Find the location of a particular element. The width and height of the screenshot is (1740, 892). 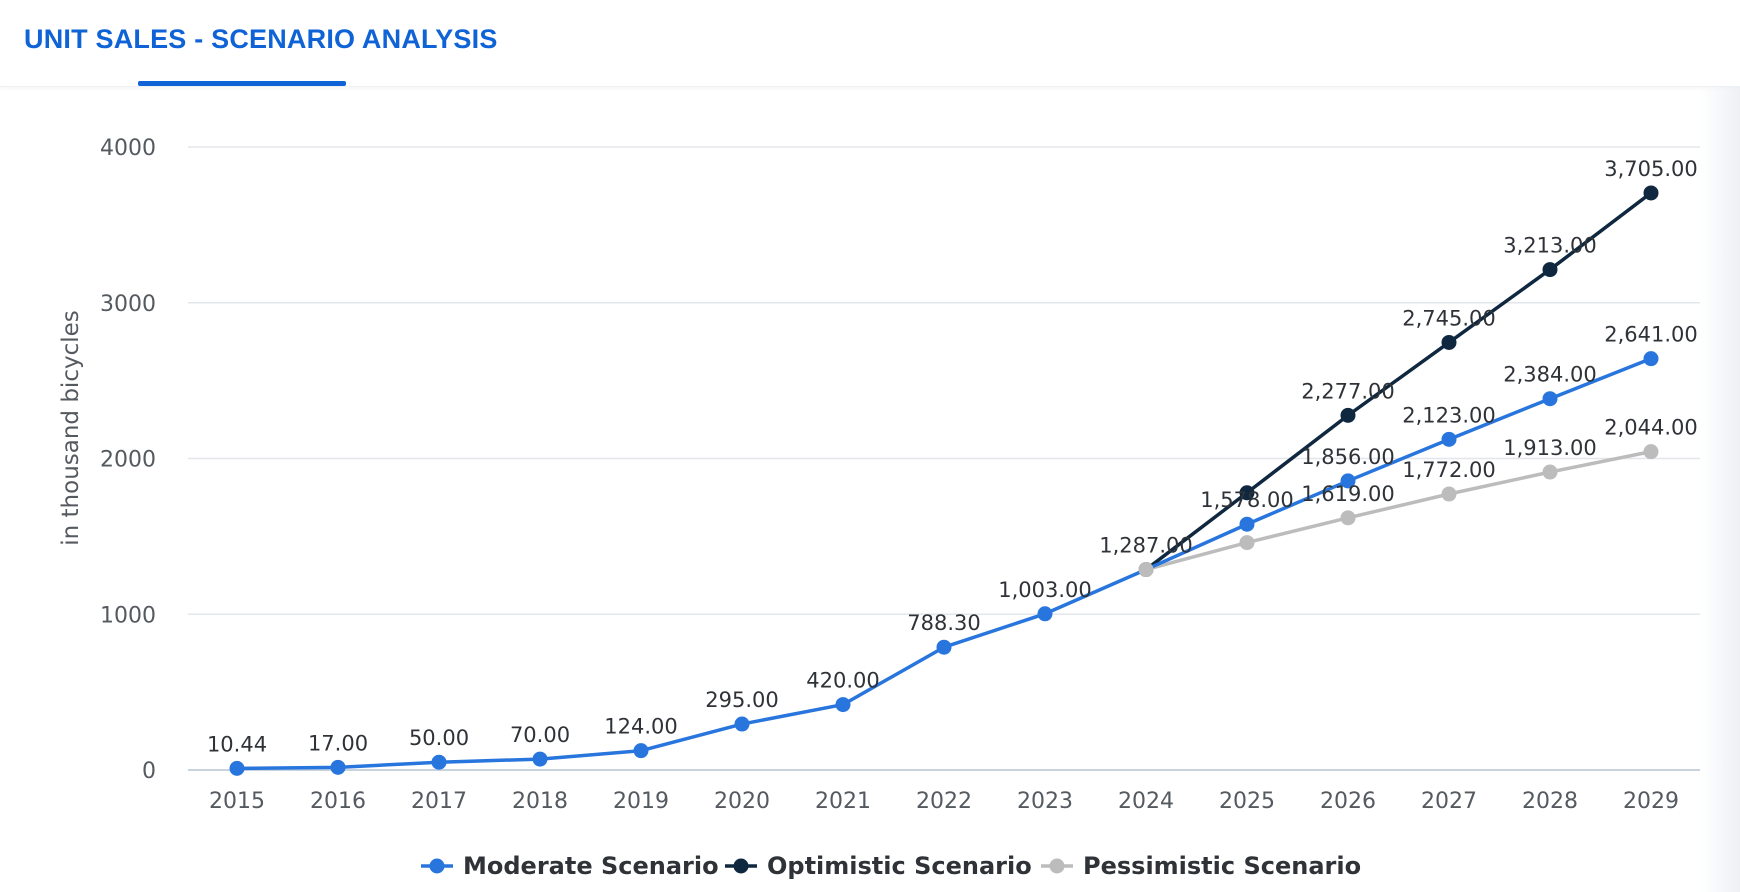

x-tick-label: 2017 is located at coordinates (439, 801).